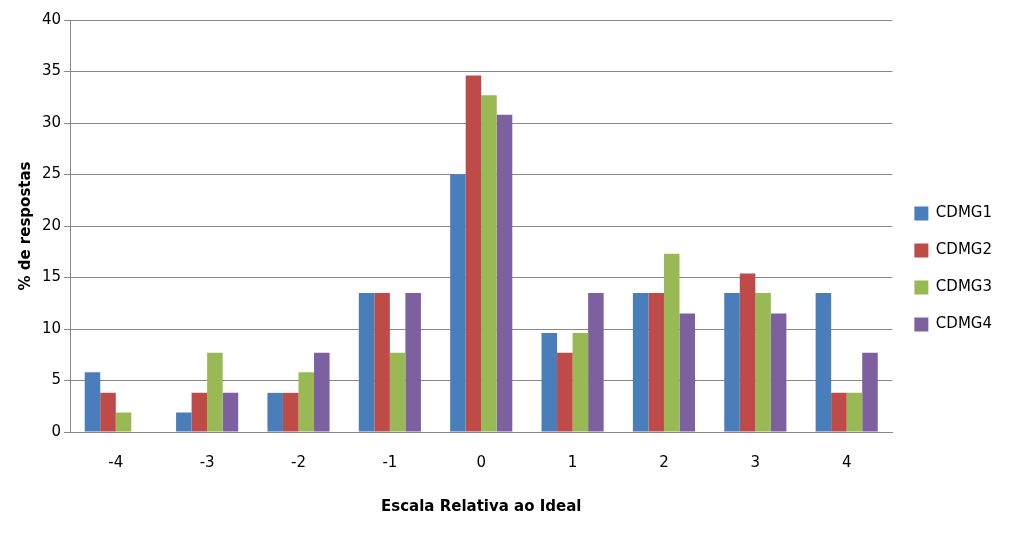 This screenshot has width=1020, height=533. Describe the element at coordinates (846, 461) in the screenshot. I see `x-tick-label: 4` at that location.